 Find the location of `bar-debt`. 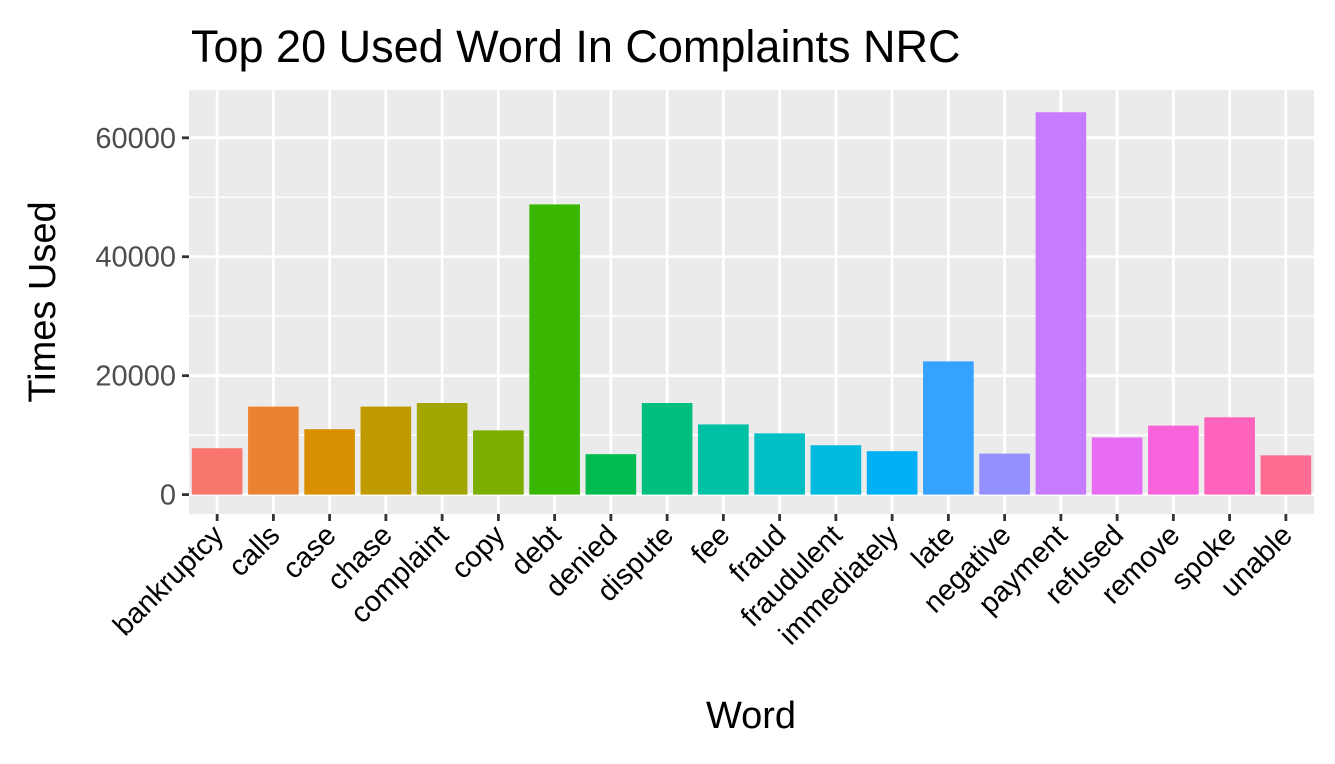

bar-debt is located at coordinates (554, 349).